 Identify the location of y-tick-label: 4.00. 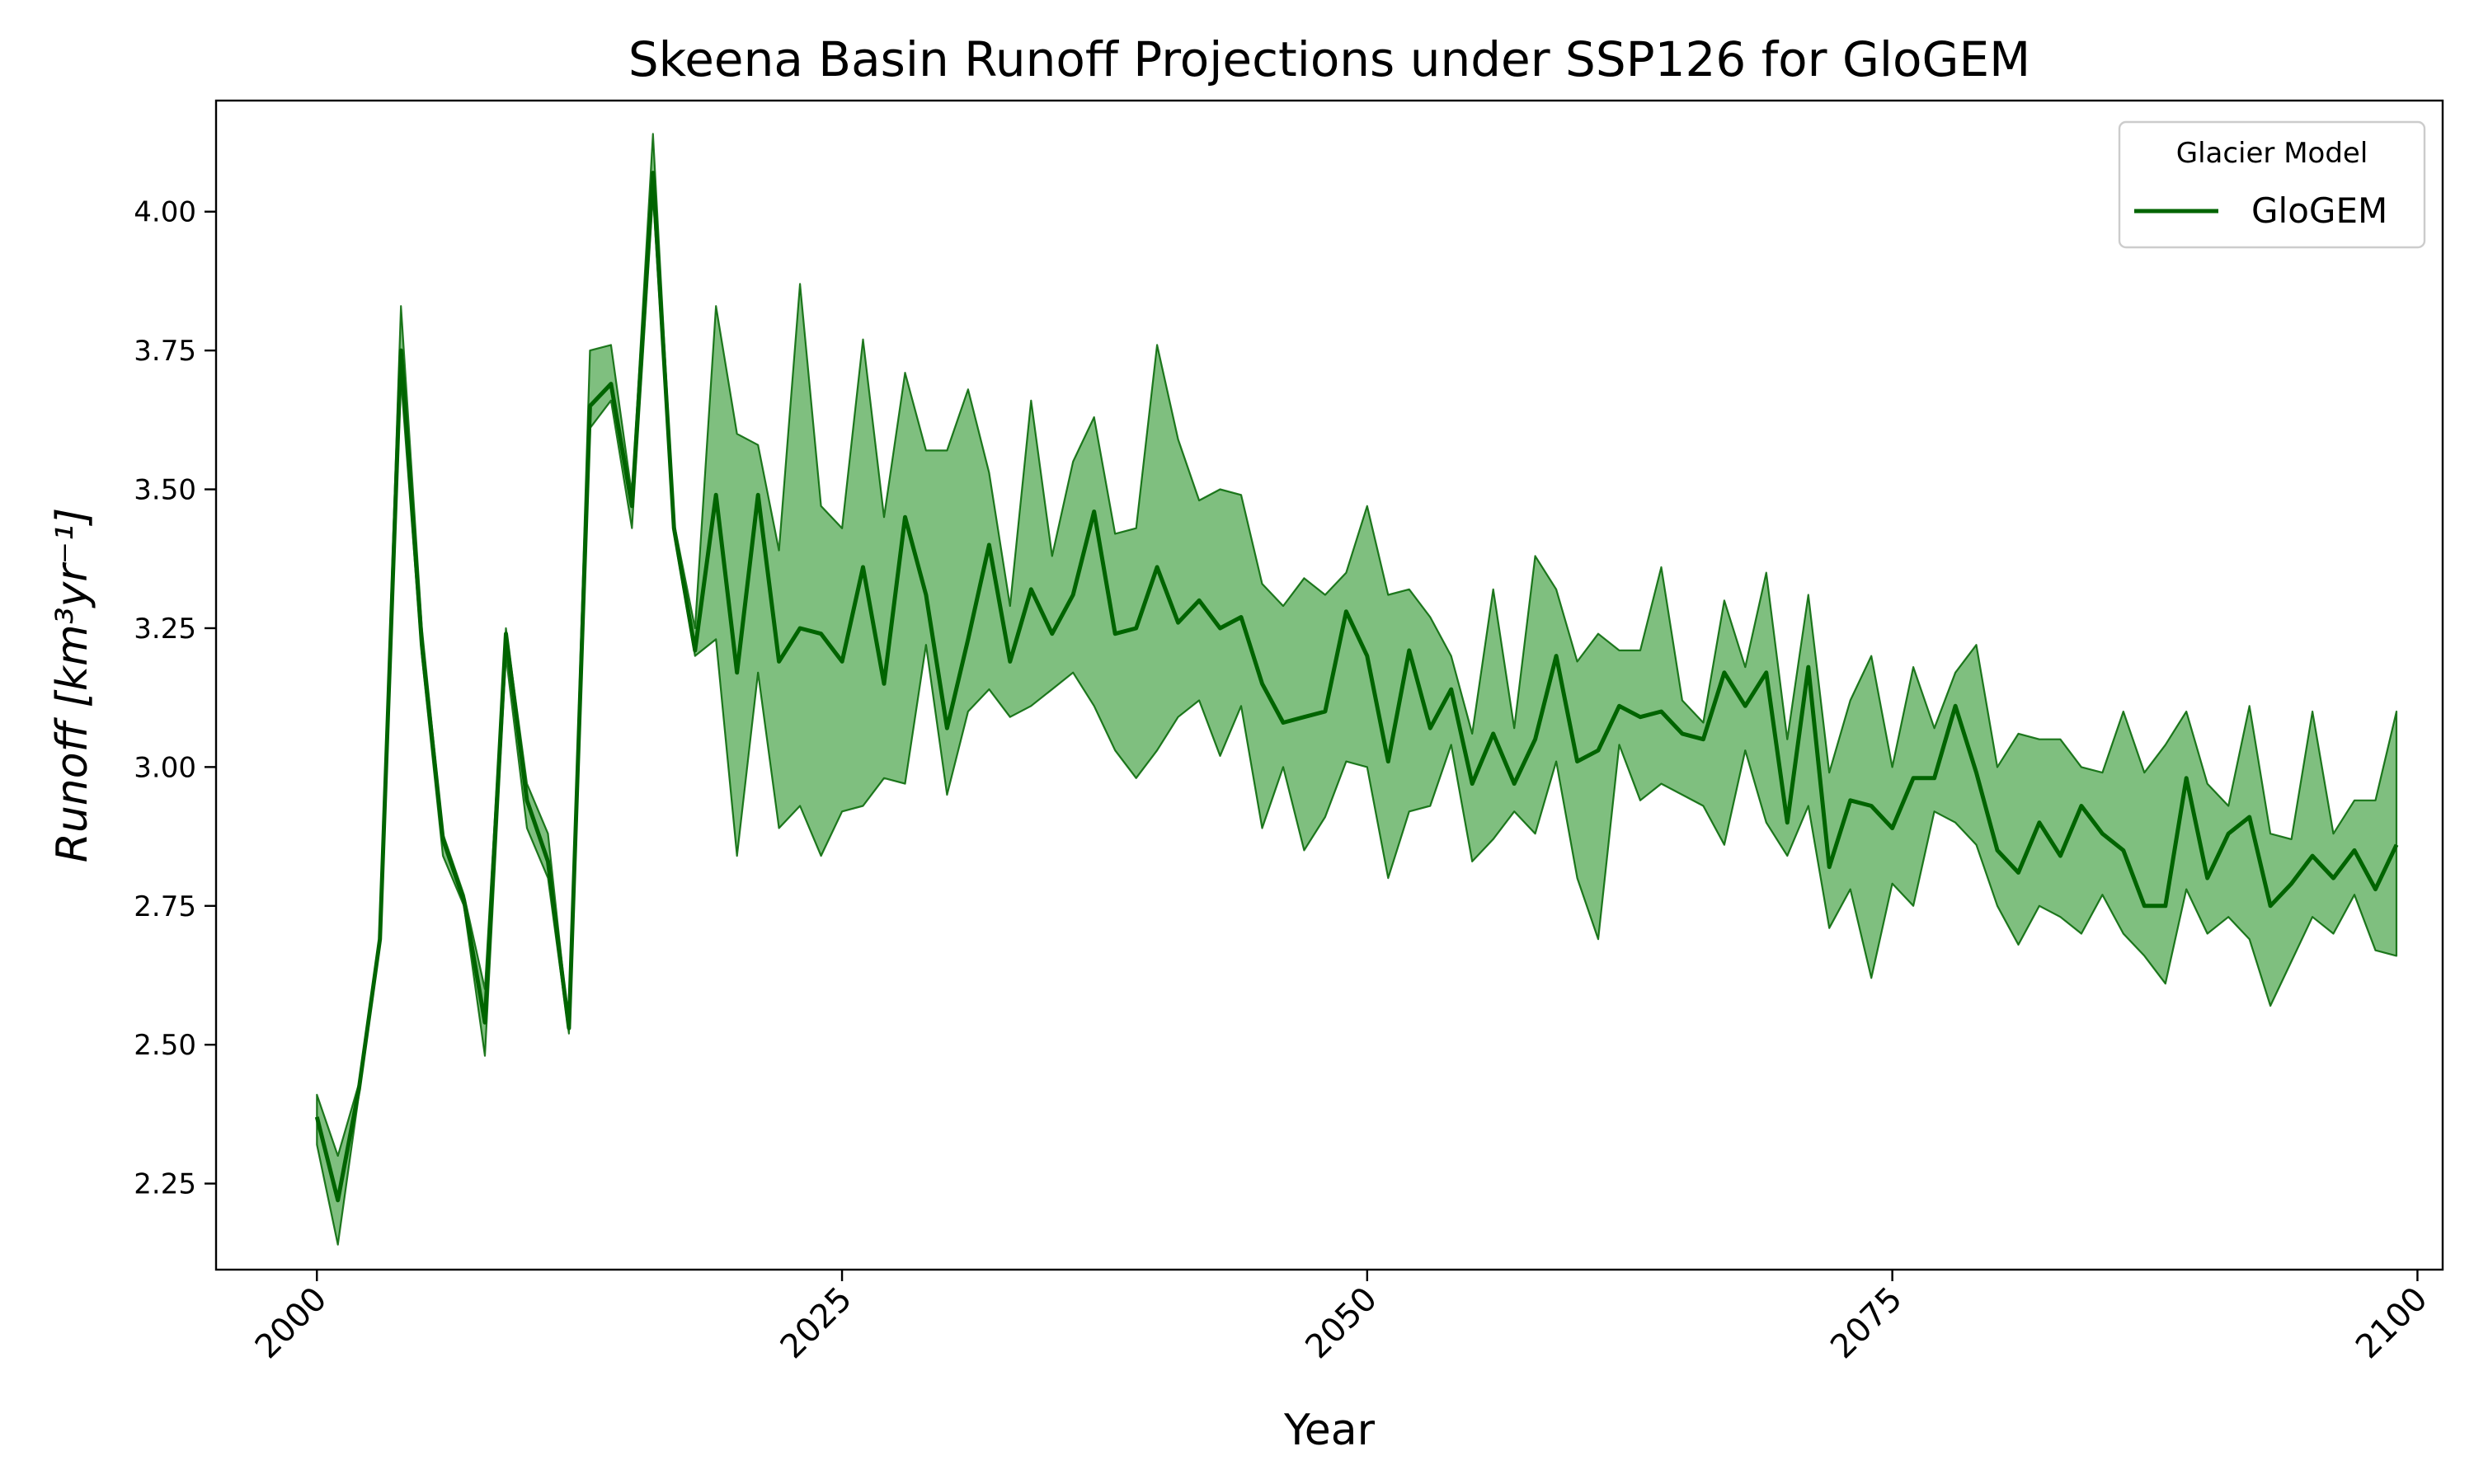
(165, 212).